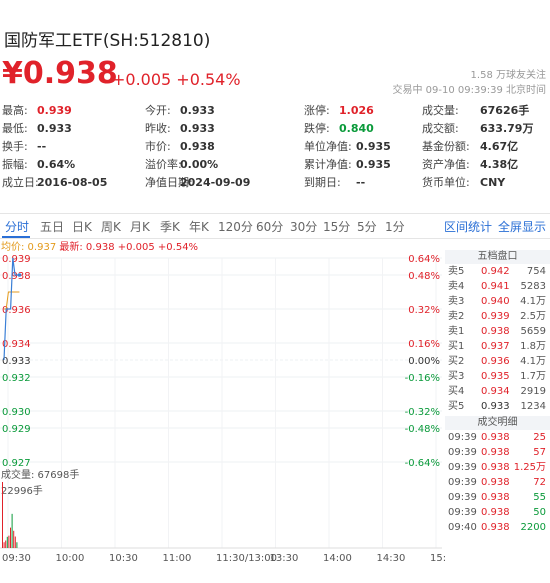 This screenshot has width=550, height=583. Describe the element at coordinates (497, 512) in the screenshot. I see `deal-row: 09:39 0.938 50` at that location.